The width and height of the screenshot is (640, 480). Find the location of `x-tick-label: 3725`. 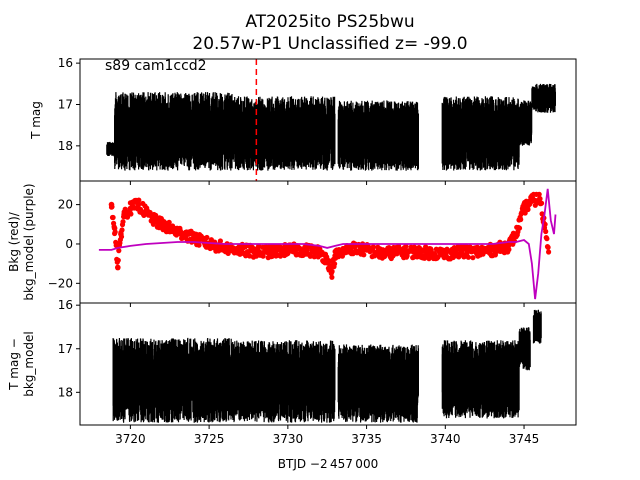

x-tick-label: 3725 is located at coordinates (209, 439).